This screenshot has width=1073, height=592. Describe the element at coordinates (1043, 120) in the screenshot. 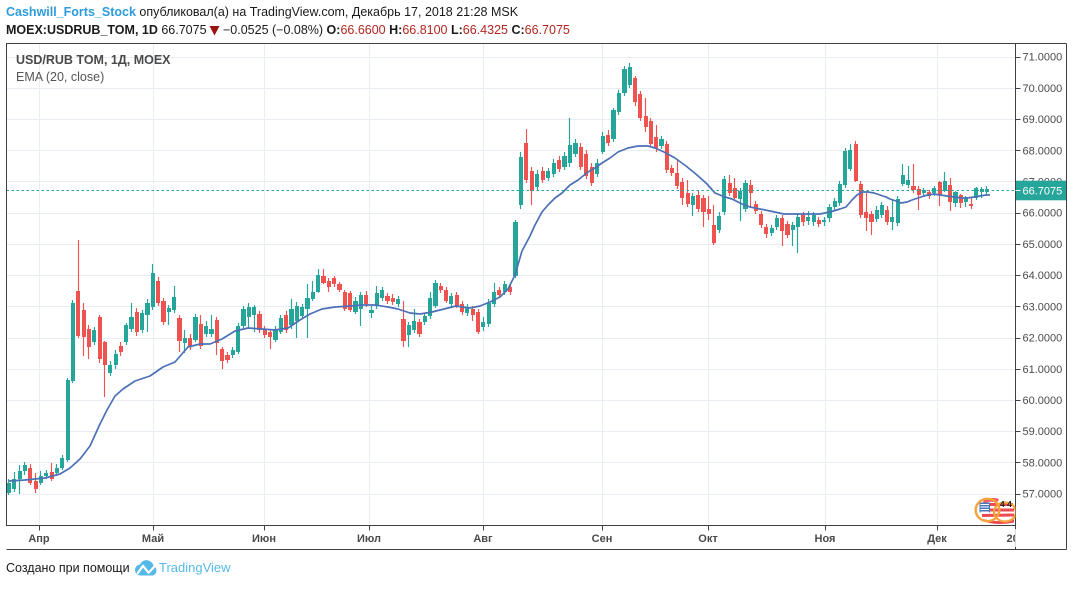

I see `svg-text: 69.0000` at that location.